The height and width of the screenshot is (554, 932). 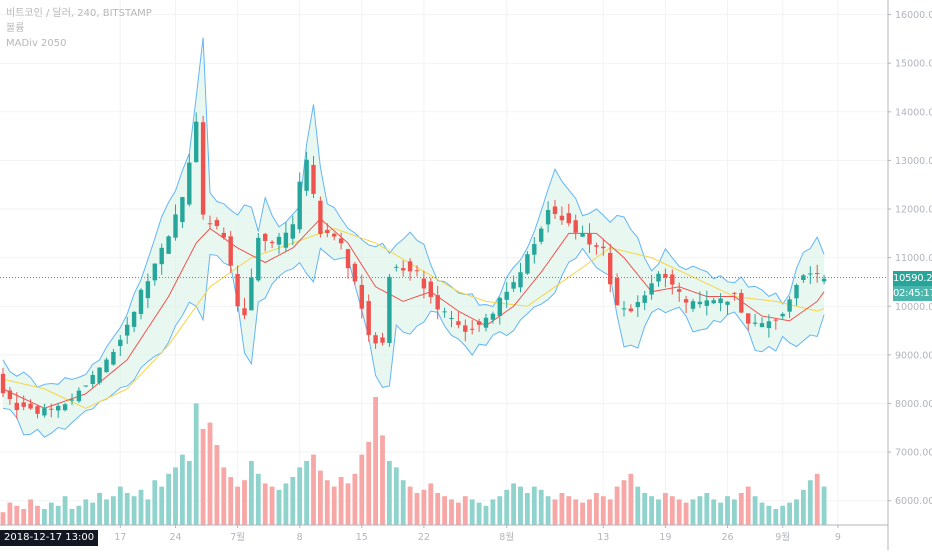 I want to click on price-tick-label: 16000.00, so click(x=913, y=15).